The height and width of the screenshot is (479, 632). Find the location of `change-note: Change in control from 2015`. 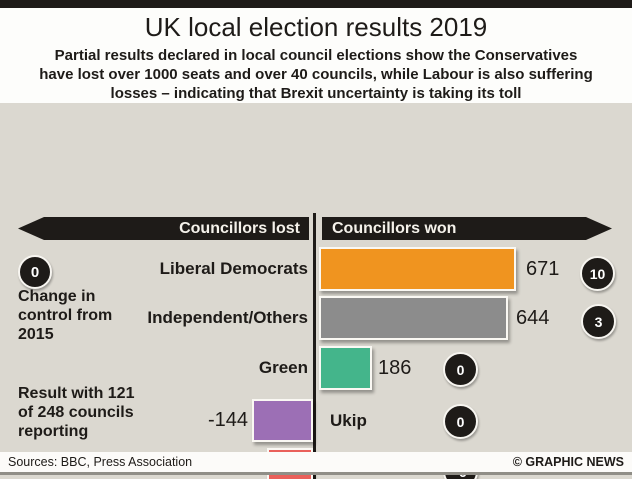

change-note: Change in control from 2015 is located at coordinates (65, 315).